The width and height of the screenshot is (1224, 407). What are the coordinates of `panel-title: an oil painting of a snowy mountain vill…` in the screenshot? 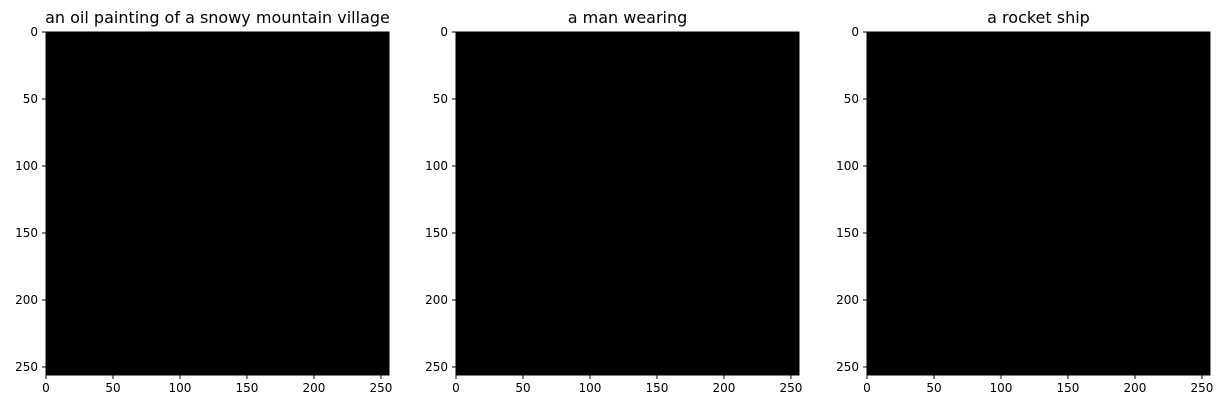 It's located at (217, 17).